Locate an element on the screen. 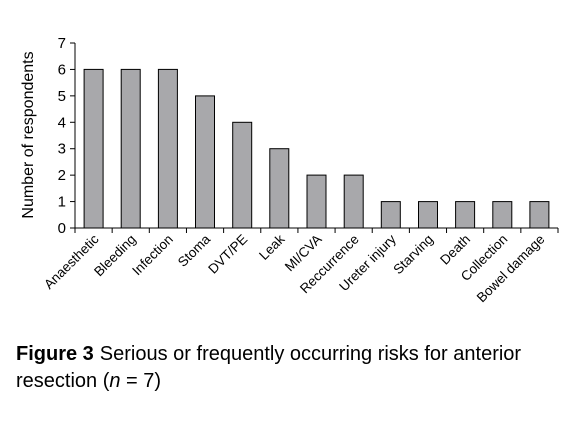 The width and height of the screenshot is (563, 432). bar-leak is located at coordinates (279, 188).